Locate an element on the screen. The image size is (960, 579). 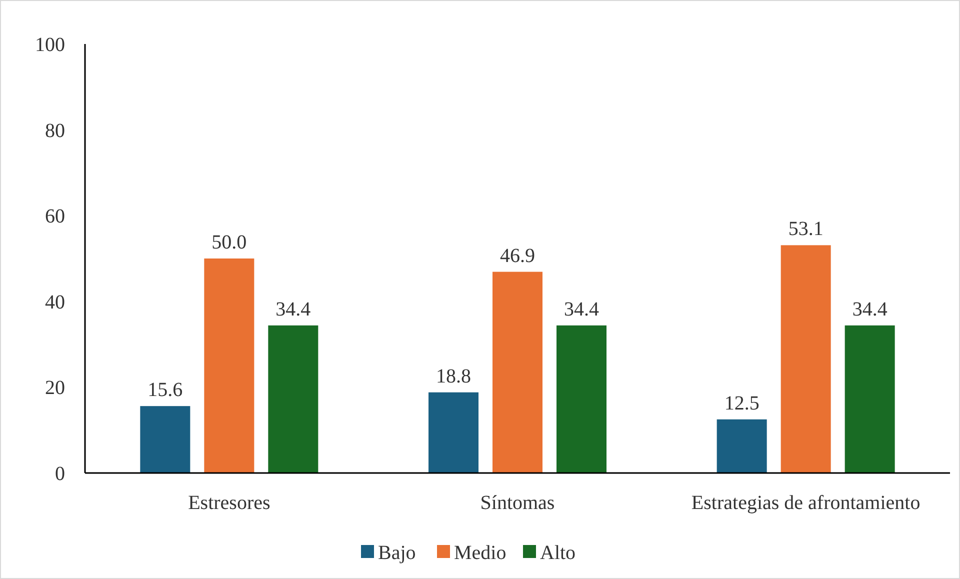
y-tick-label: 100 is located at coordinates (50, 45).